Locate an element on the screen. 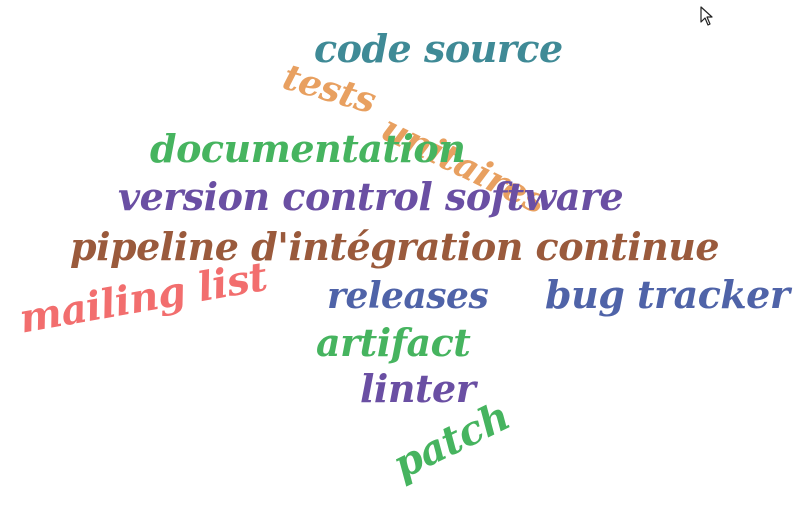  word-version-control-software: version control software is located at coordinates (371, 196).